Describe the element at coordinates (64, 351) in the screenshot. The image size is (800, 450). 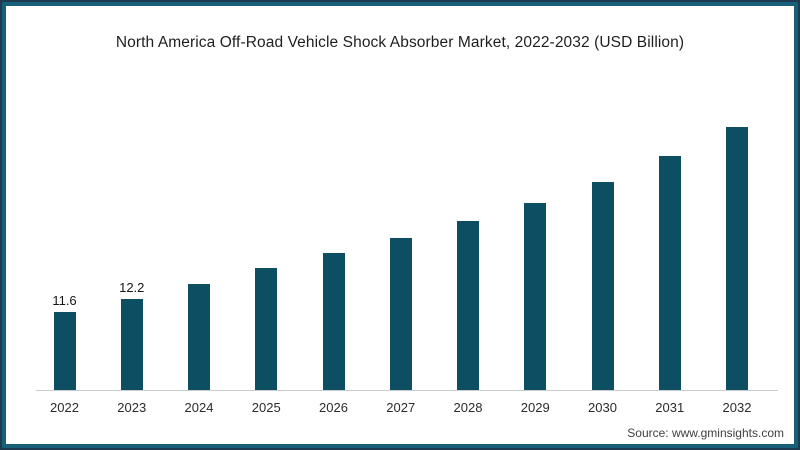
I see `bar-2022` at that location.